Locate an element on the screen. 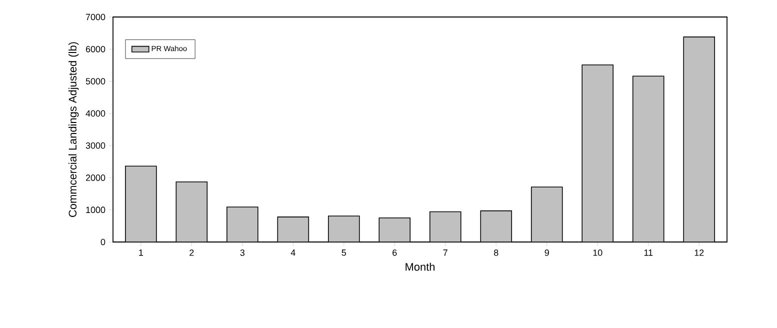  x-axis-title: Month is located at coordinates (420, 266).